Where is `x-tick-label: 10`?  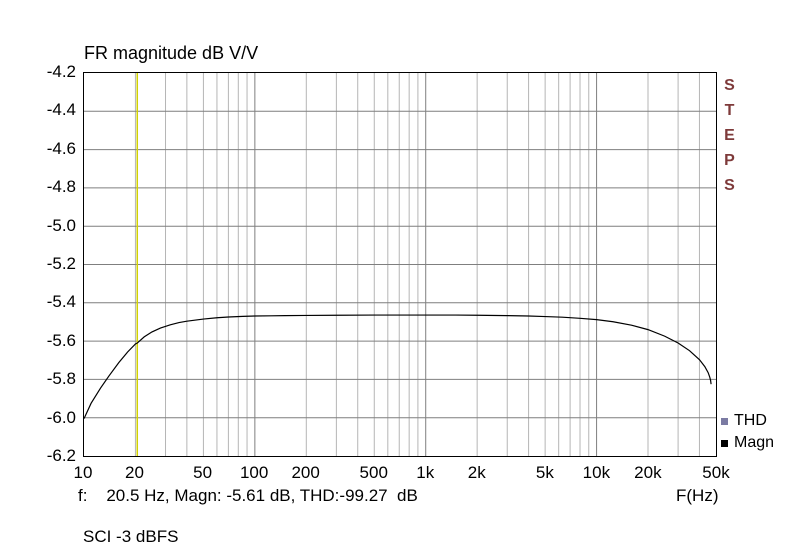
x-tick-label: 10 is located at coordinates (83, 472).